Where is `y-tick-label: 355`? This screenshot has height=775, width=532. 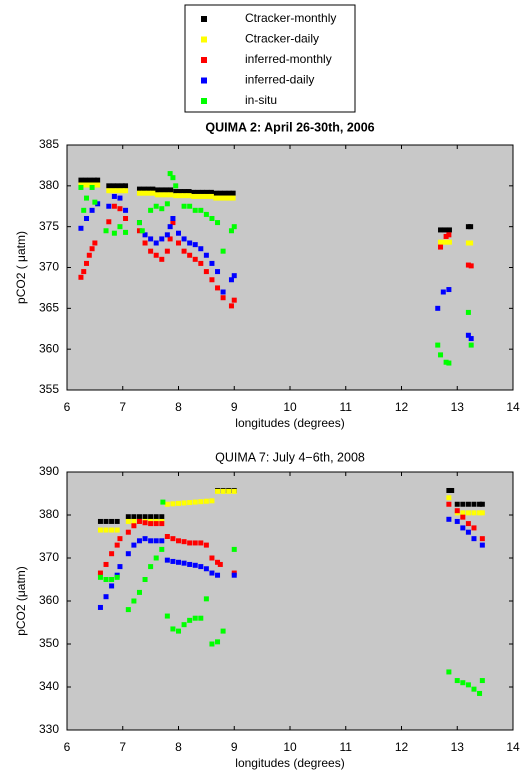
y-tick-label: 355 is located at coordinates (49, 389).